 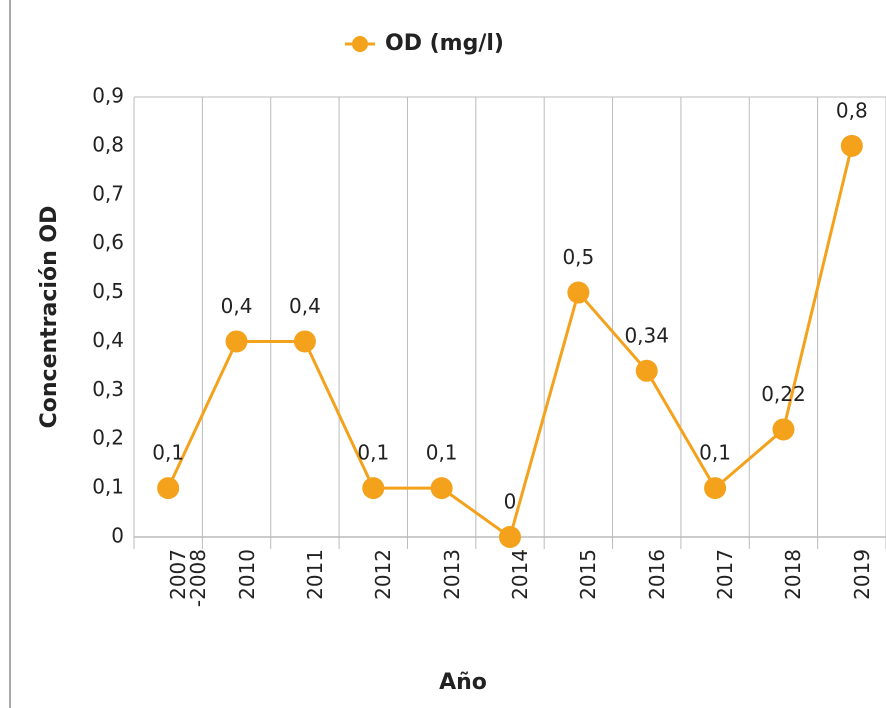 What do you see at coordinates (108, 242) in the screenshot?
I see `y-tick-label: 0,6` at bounding box center [108, 242].